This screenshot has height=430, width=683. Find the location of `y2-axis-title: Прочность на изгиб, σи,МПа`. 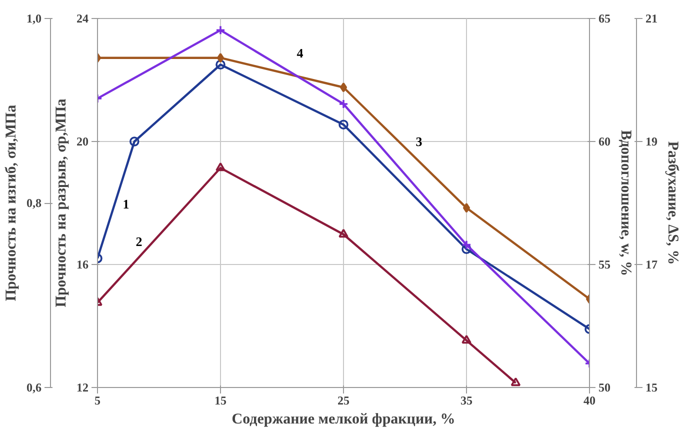

y2-axis-title: Прочность на изгиб, σи,МПа is located at coordinates (12, 203).